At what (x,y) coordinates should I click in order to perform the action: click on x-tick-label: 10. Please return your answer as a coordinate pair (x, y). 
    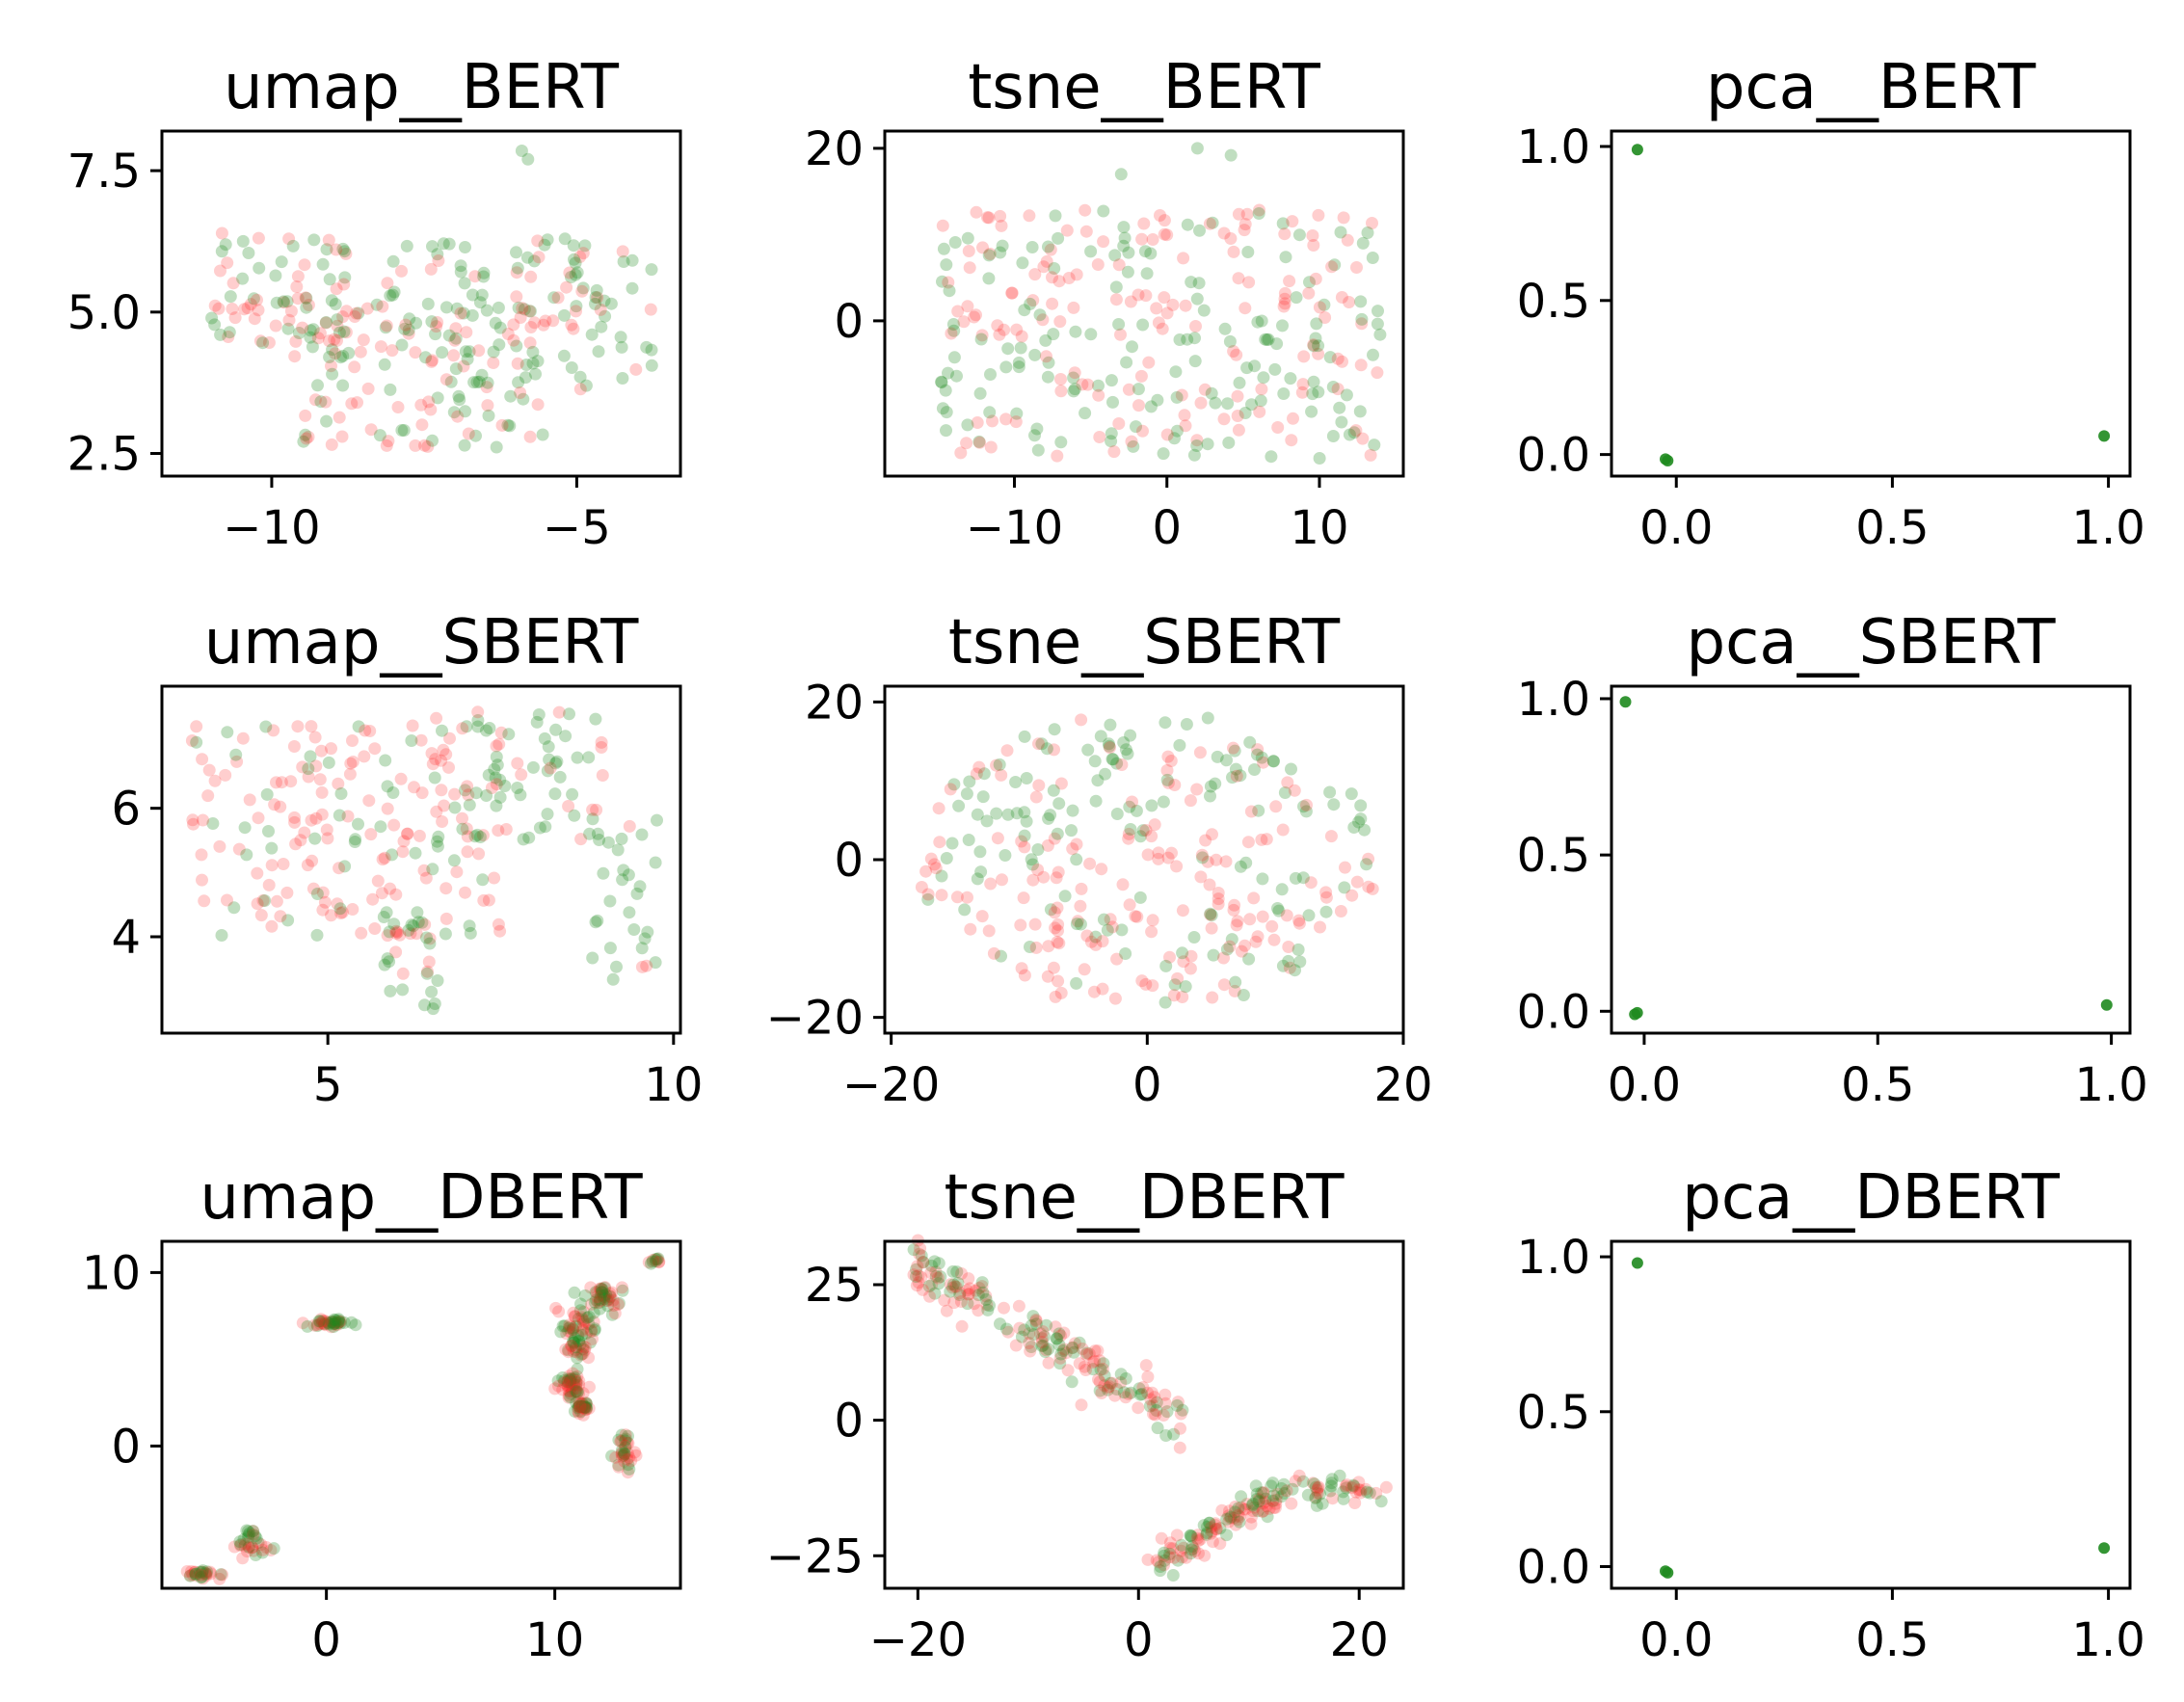
    Looking at the image, I should click on (673, 1085).